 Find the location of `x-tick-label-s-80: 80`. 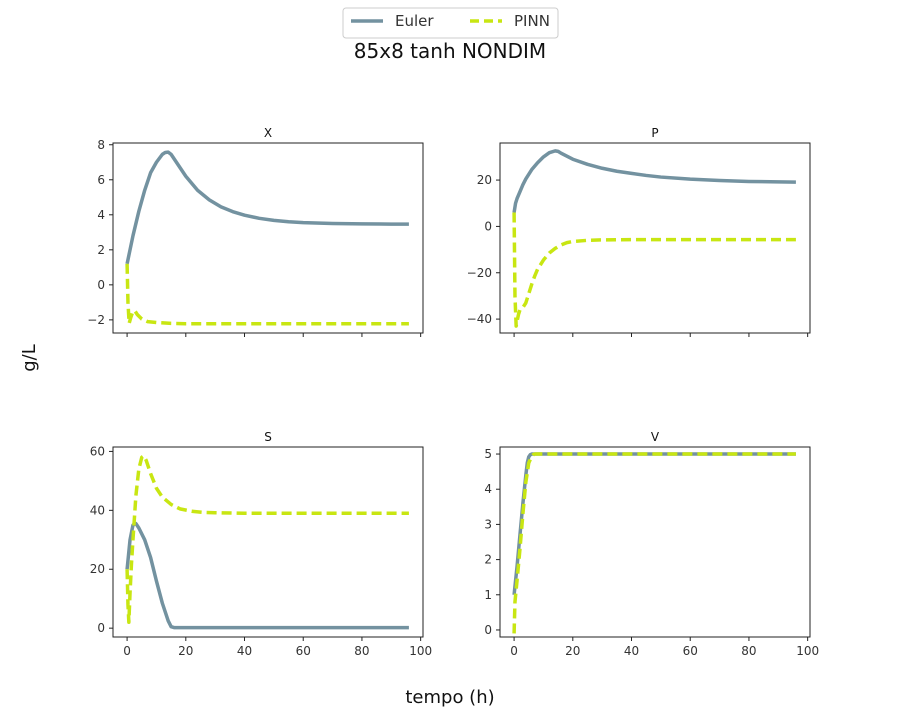

x-tick-label-s-80: 80 is located at coordinates (361, 651).